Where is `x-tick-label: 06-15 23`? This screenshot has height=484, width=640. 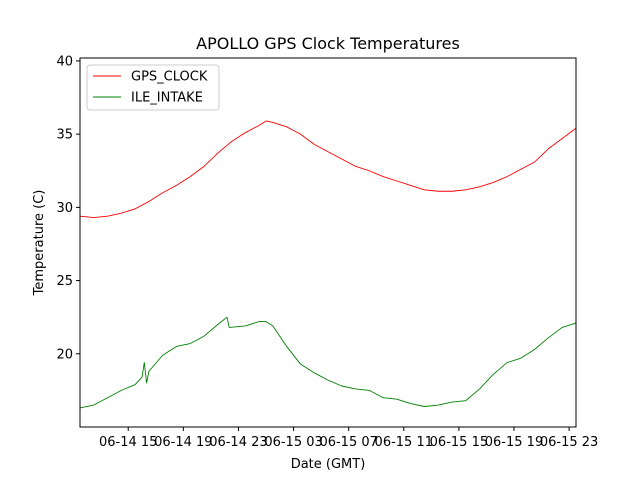 x-tick-label: 06-15 23 is located at coordinates (569, 442).